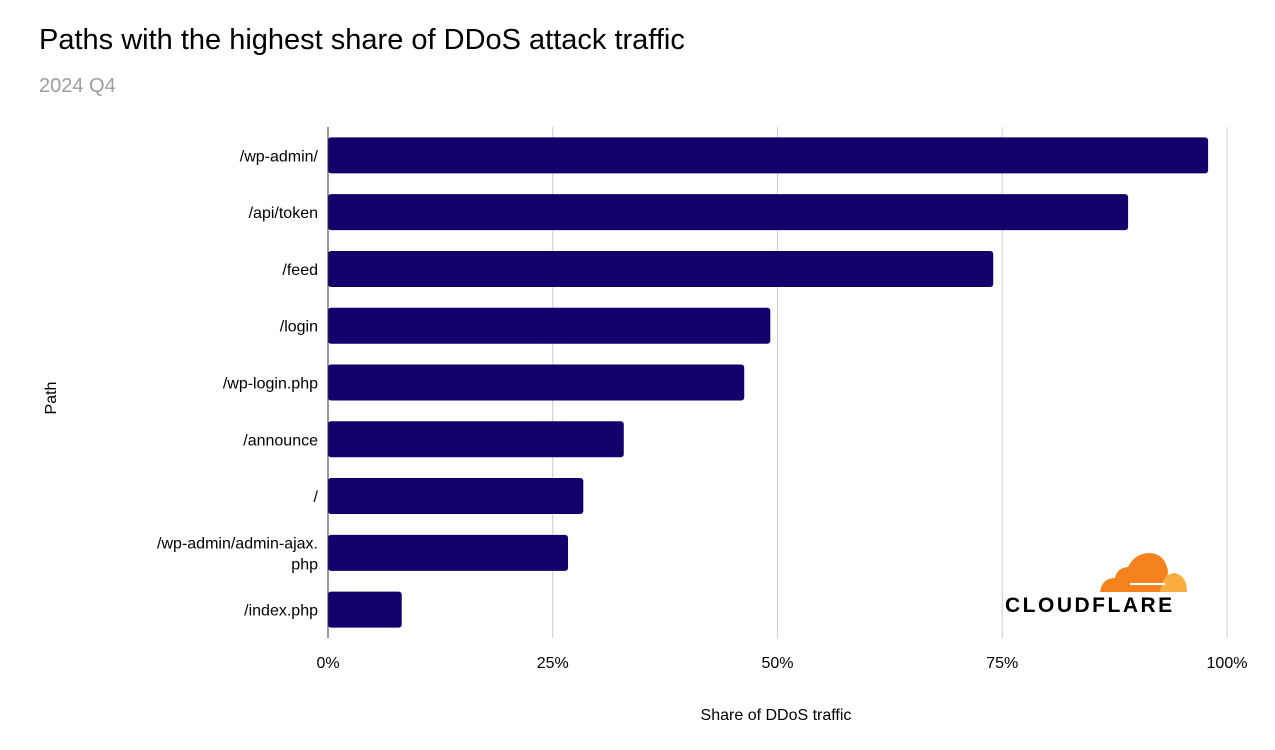 The image size is (1275, 750). What do you see at coordinates (1090, 605) in the screenshot?
I see `cloudflare-logo-text: CLOUDFLARE` at bounding box center [1090, 605].